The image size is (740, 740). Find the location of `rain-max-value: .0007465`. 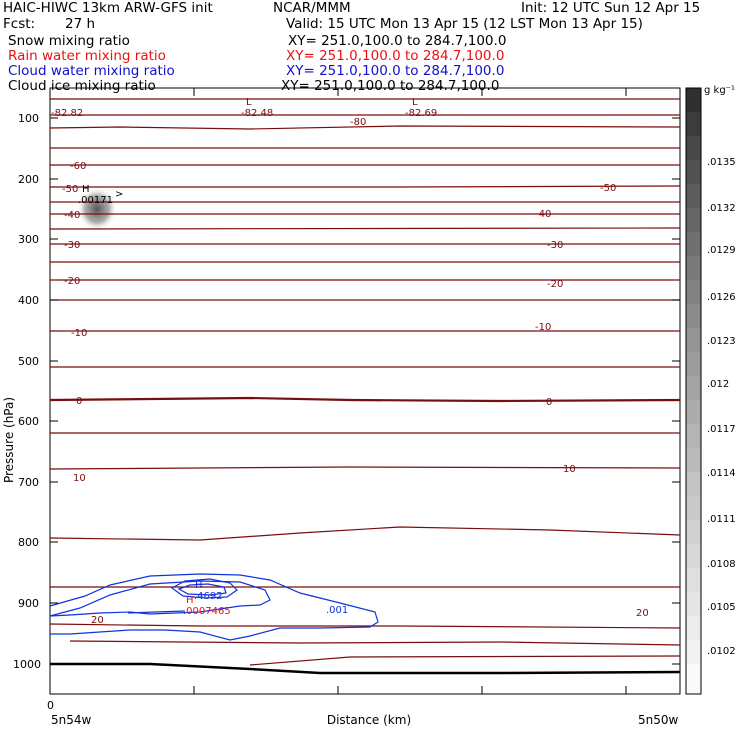

rain-max-value: .0007465 is located at coordinates (207, 611).